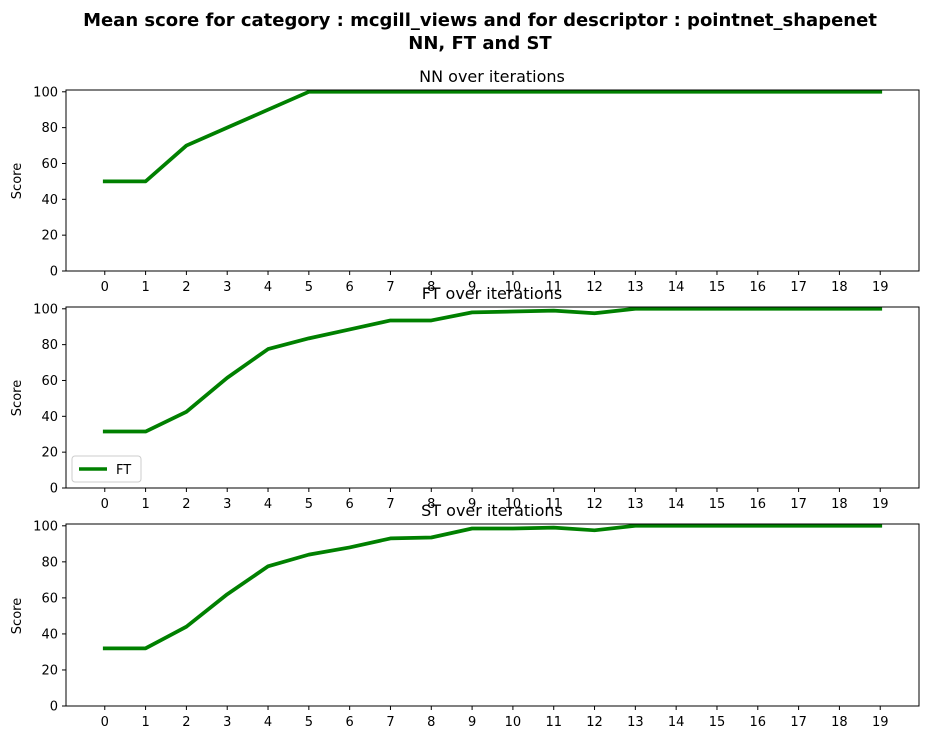 The height and width of the screenshot is (739, 931). I want to click on subplot-title: NN over iterations, so click(492, 76).